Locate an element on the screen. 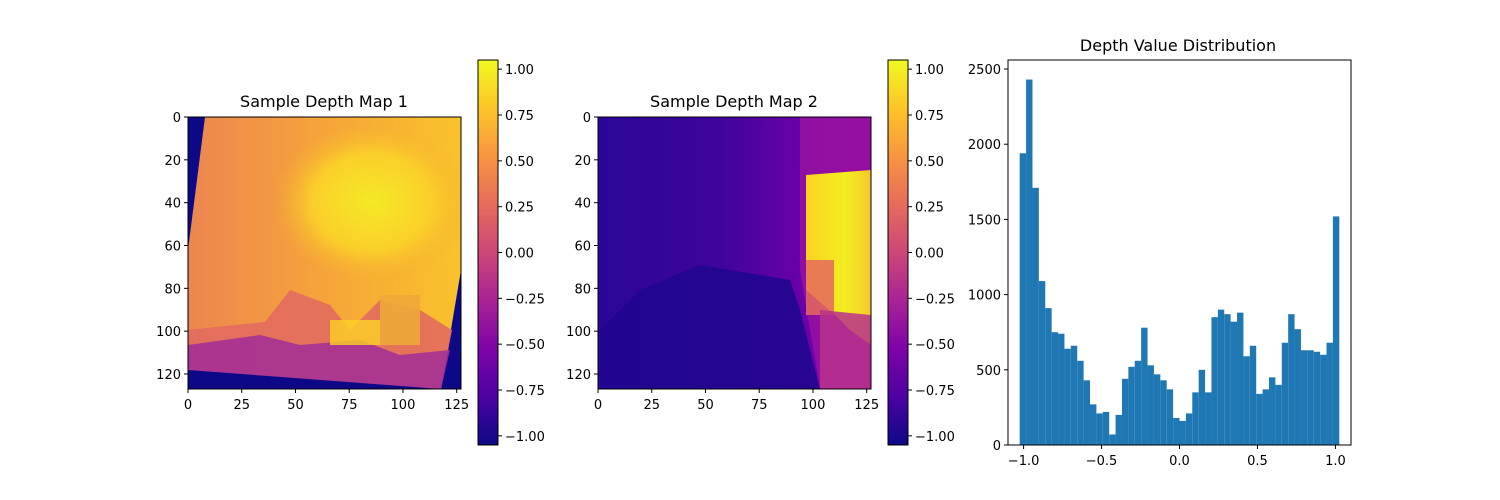 The image size is (1500, 500). depth-map-2-image is located at coordinates (734, 253).